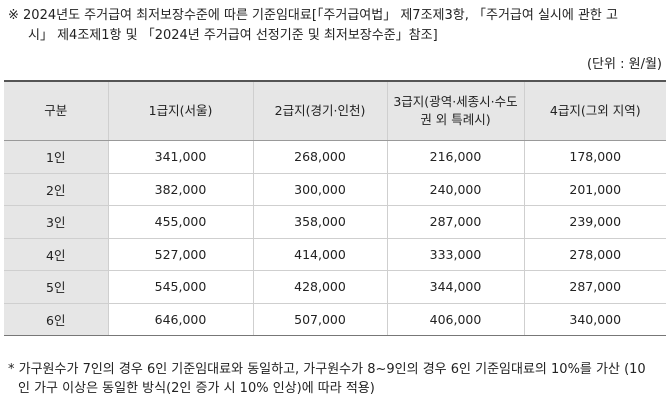  I want to click on unit-label: (단위 : 원/월), so click(624, 64).